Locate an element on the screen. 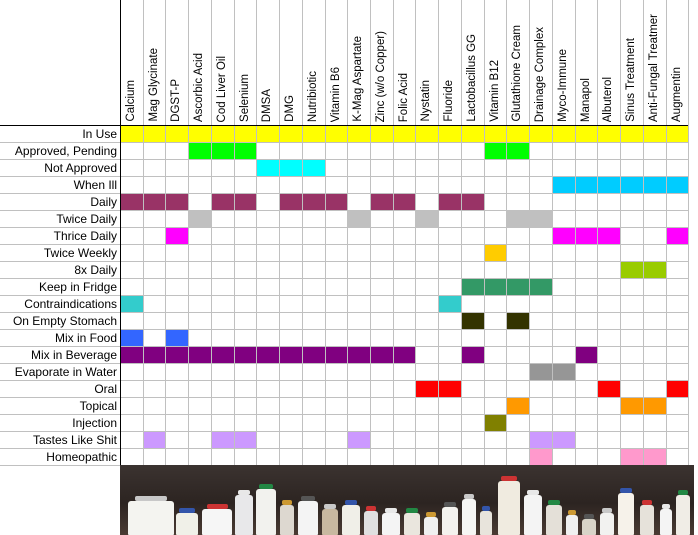  column-header: Vitamin B12 is located at coordinates (495, 63).